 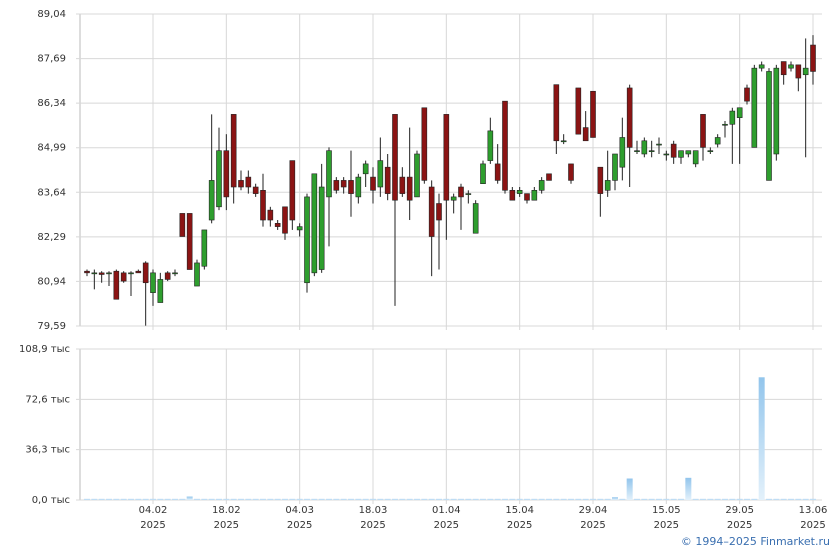 I want to click on x-tick-label: 15.05 2025, so click(x=666, y=518).